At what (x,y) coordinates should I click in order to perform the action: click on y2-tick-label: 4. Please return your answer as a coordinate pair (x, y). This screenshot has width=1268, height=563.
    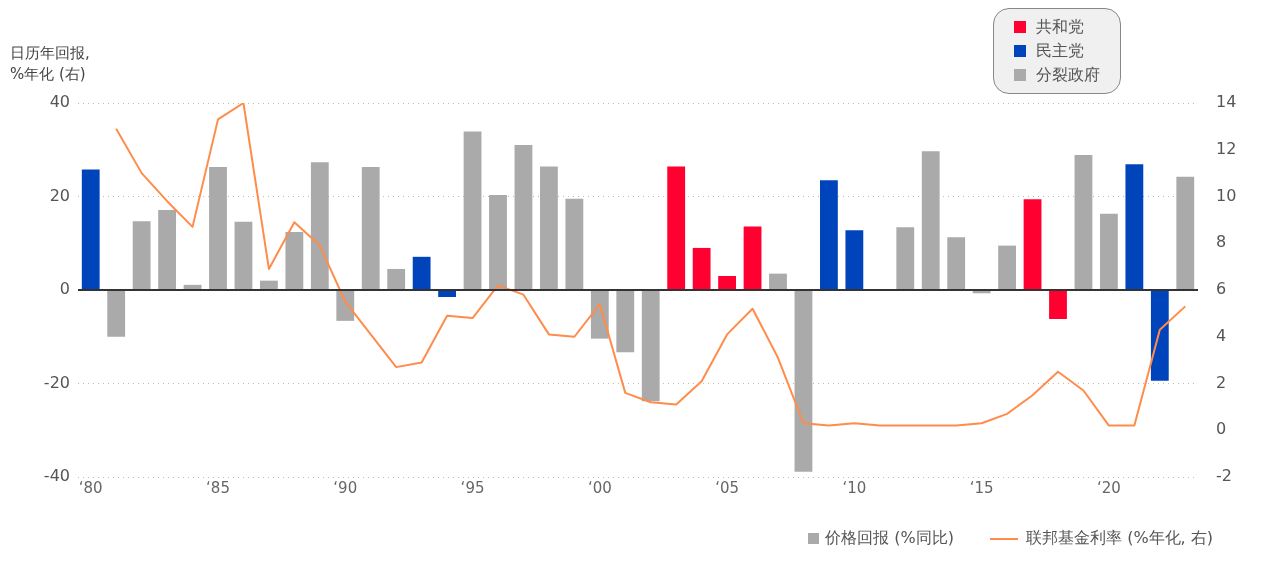
    Looking at the image, I should click on (1221, 335).